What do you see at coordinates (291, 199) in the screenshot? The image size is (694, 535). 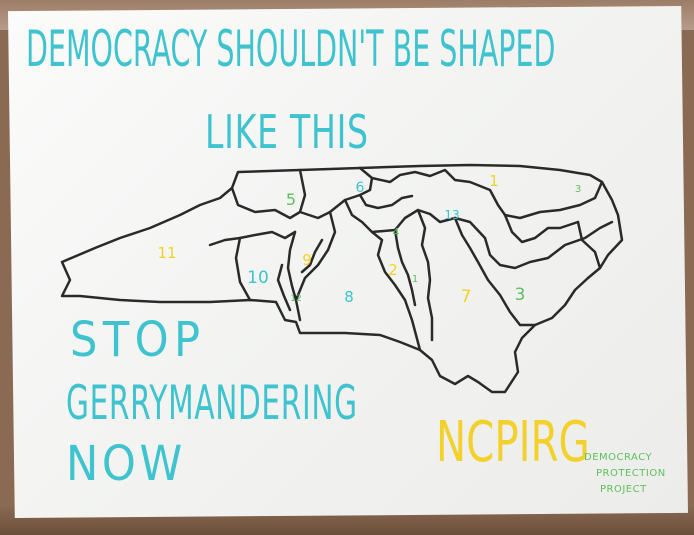 I see `district-label: 5` at bounding box center [291, 199].